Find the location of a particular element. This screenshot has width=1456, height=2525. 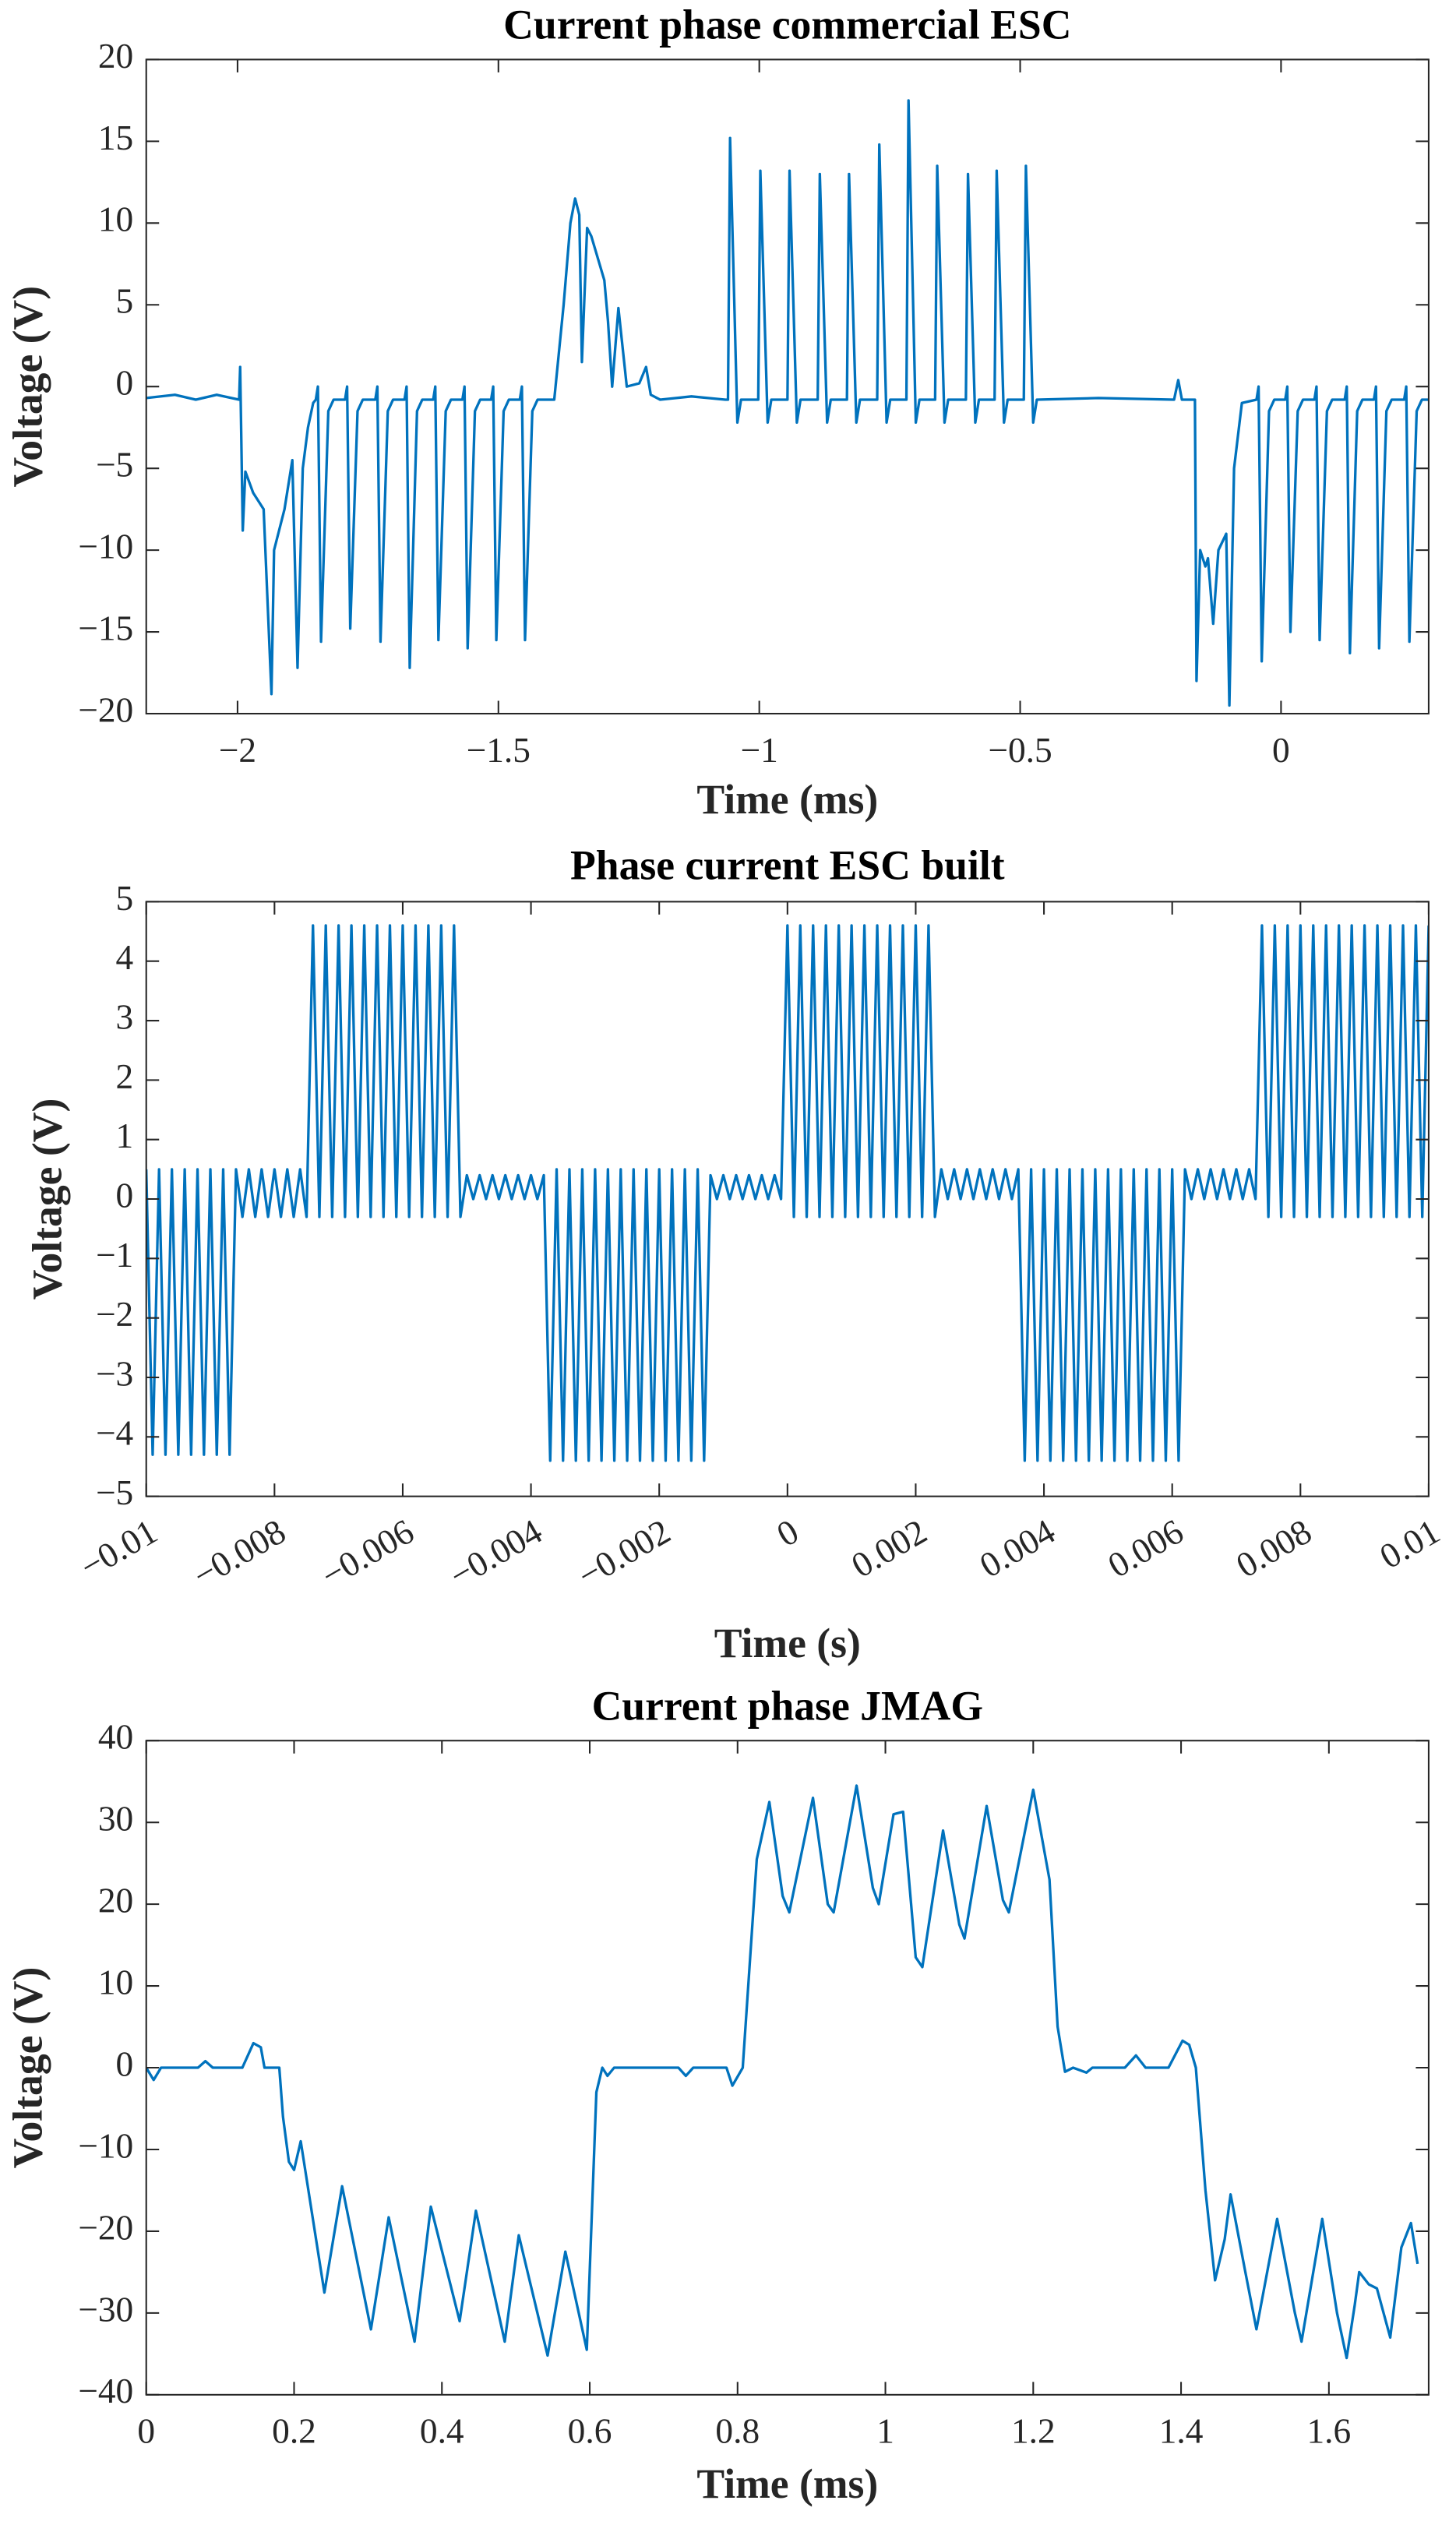

x-tick-label: −2 is located at coordinates (238, 750).